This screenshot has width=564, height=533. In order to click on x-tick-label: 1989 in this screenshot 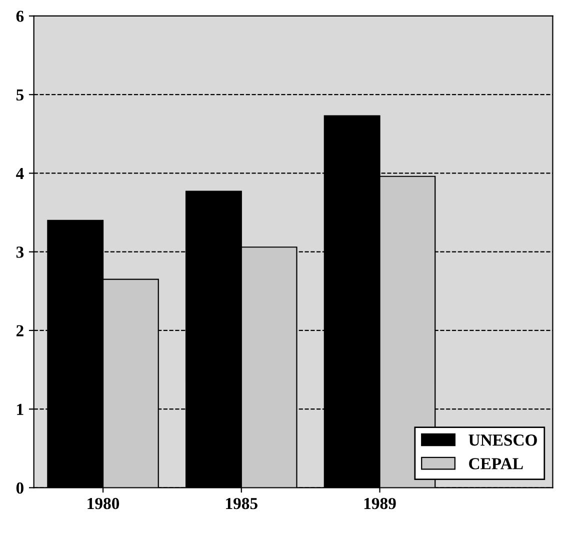, I will do `click(380, 504)`.